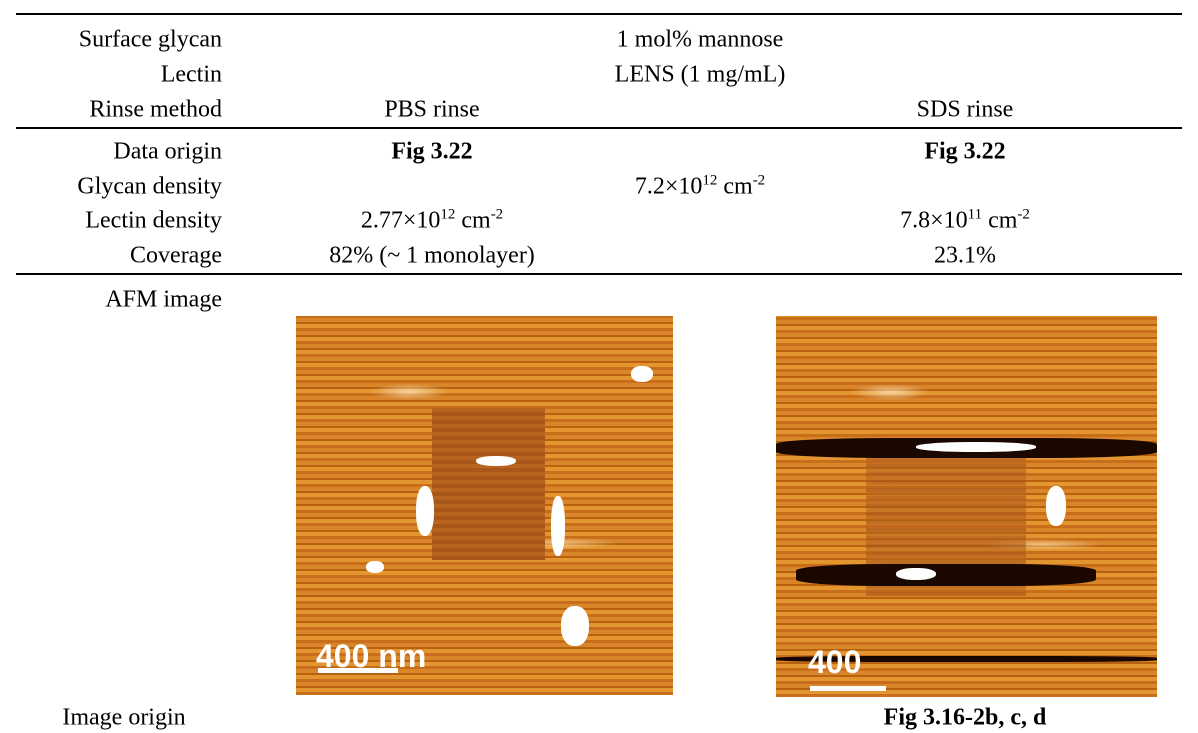 The width and height of the screenshot is (1198, 733). What do you see at coordinates (432, 109) in the screenshot?
I see `cell: PBS rinse` at bounding box center [432, 109].